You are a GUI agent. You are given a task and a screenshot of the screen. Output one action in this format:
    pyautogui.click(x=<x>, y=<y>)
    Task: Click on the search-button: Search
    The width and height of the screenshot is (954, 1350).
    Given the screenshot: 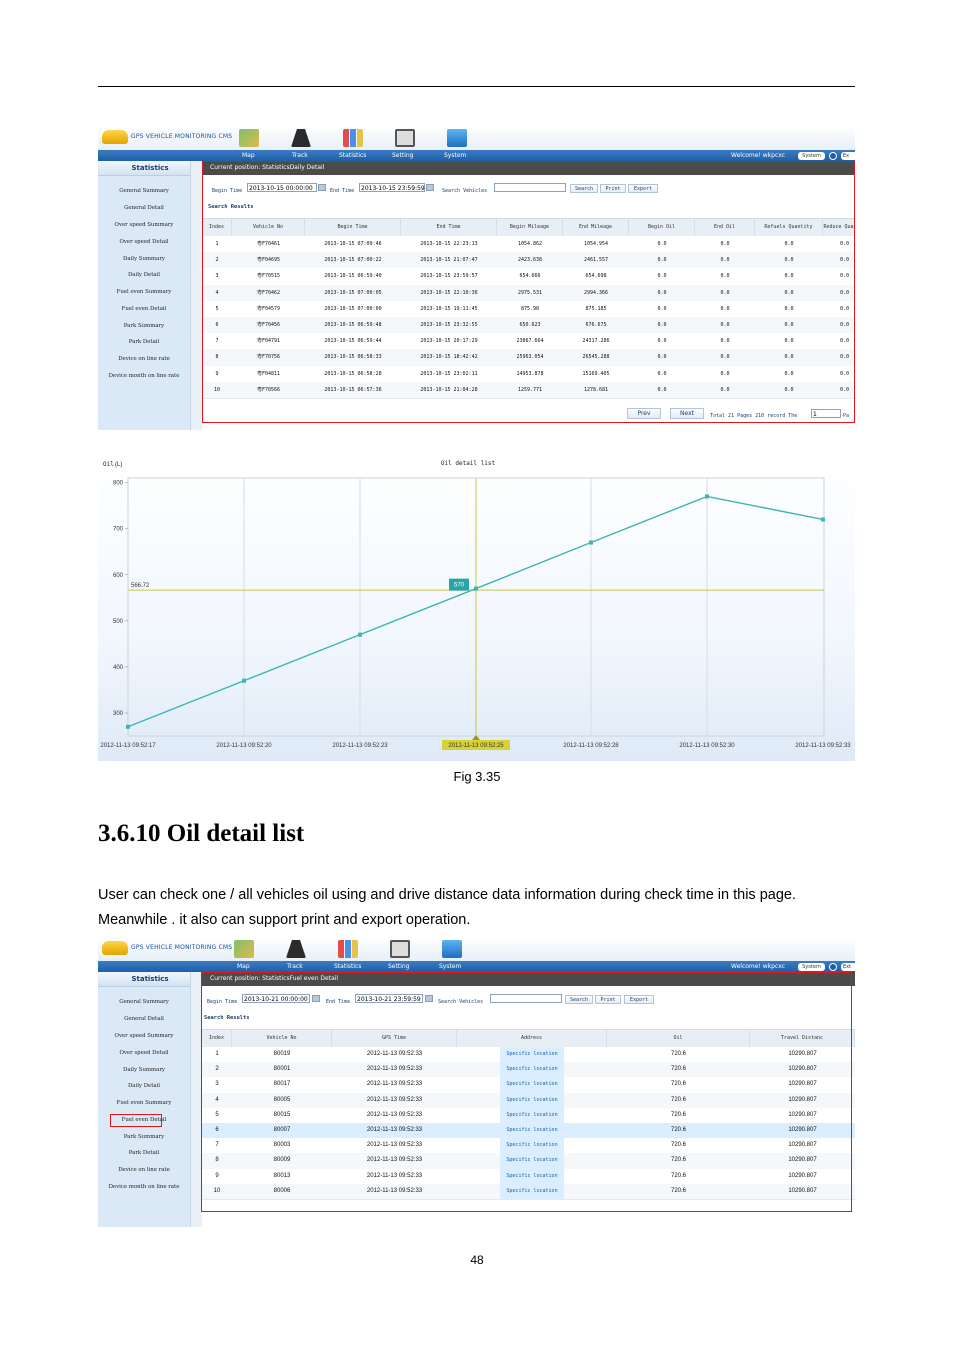 What is the action you would take?
    pyautogui.click(x=579, y=999)
    